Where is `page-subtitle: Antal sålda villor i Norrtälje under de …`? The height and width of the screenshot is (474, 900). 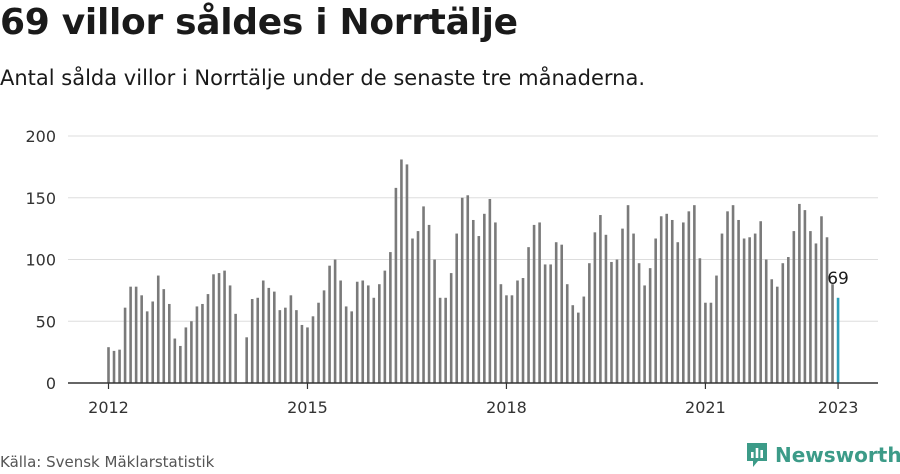
page-subtitle: Antal sålda villor i Norrtälje under de … is located at coordinates (323, 78).